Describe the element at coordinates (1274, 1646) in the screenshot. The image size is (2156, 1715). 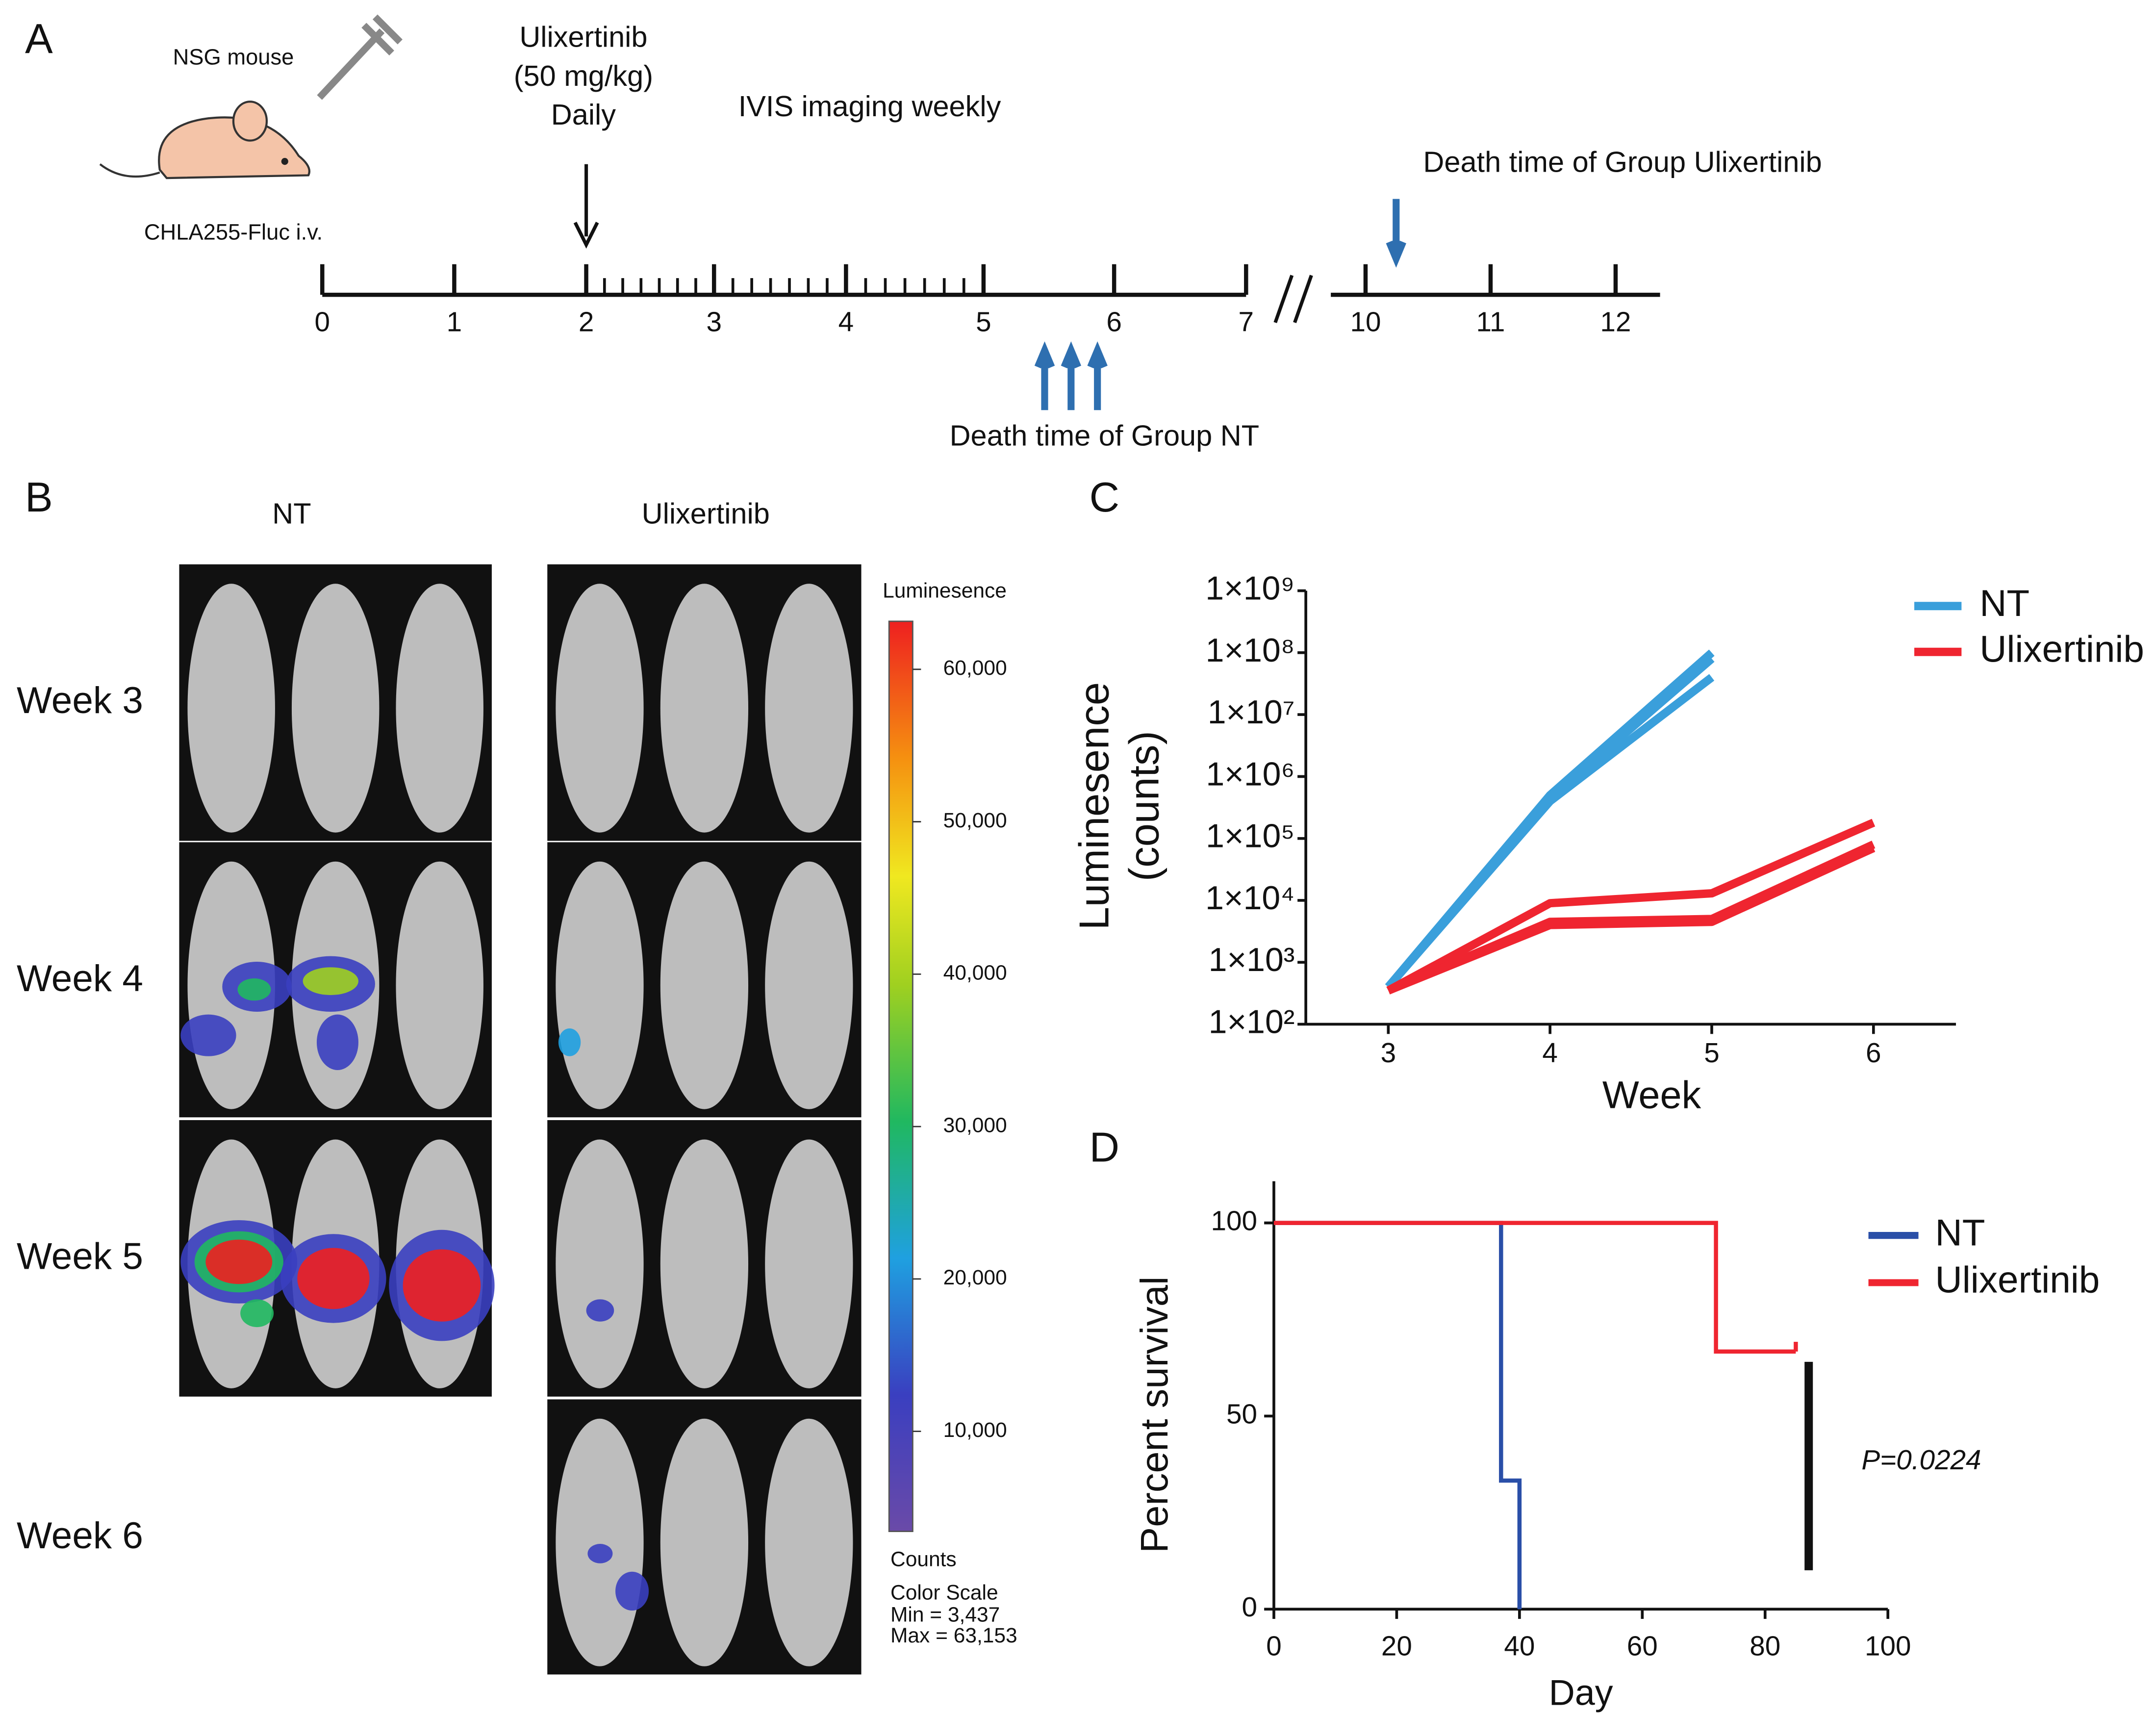
I see `x-tick-label: 0` at that location.